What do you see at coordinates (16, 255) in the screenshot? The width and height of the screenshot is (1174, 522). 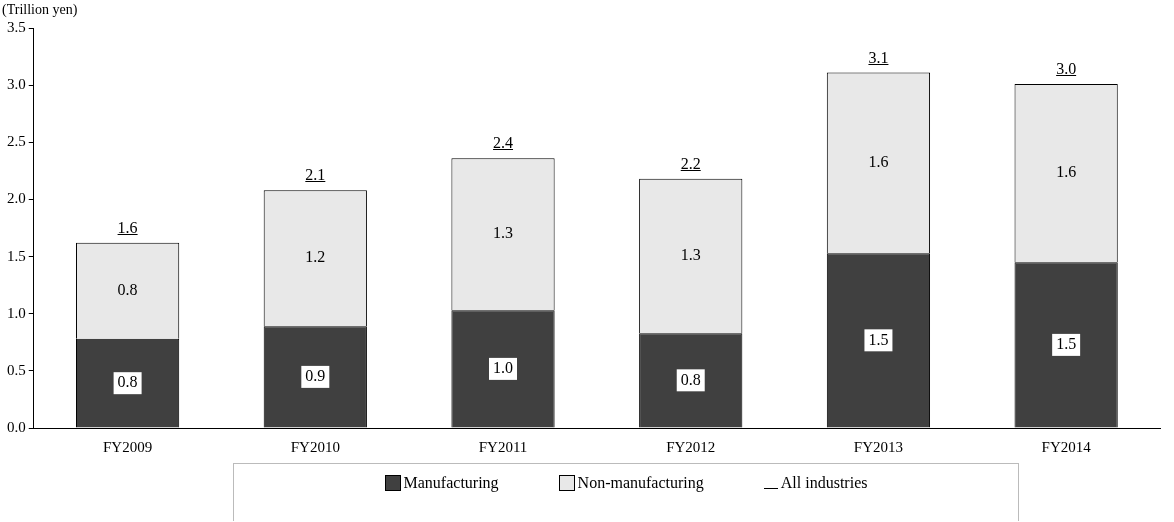 I see `y-tick-label: 1.5` at bounding box center [16, 255].